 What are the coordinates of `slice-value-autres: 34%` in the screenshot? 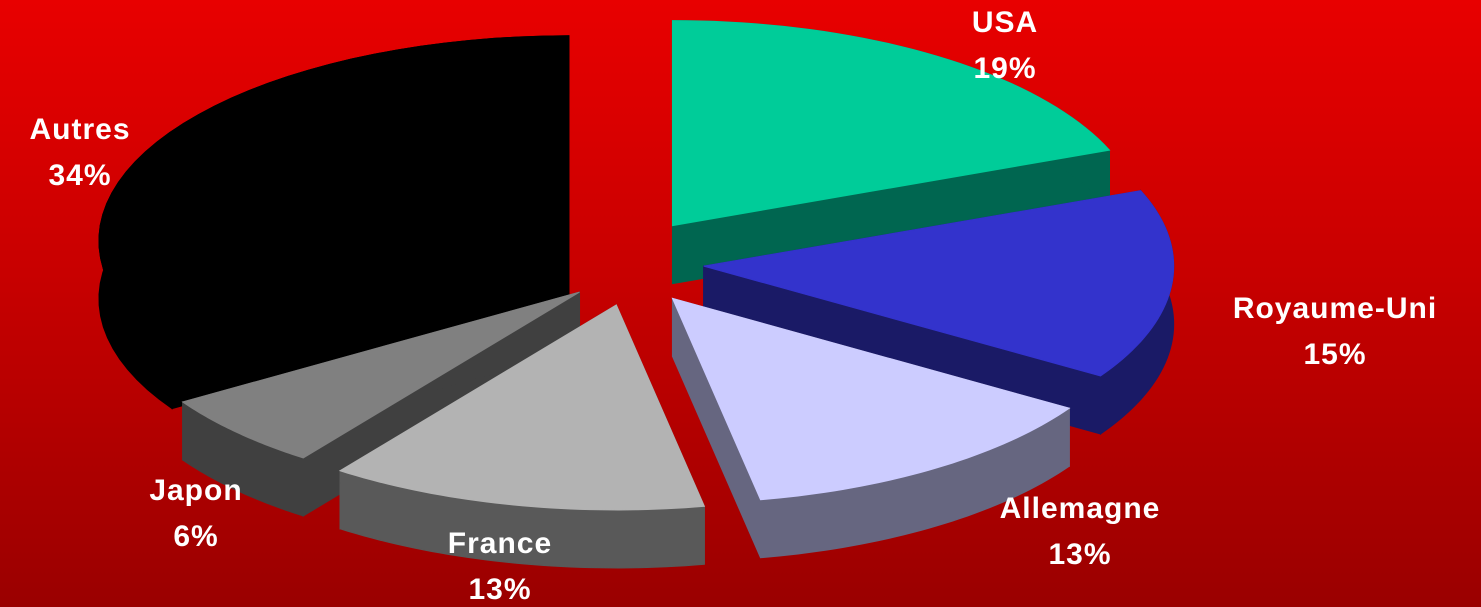 It's located at (79, 175).